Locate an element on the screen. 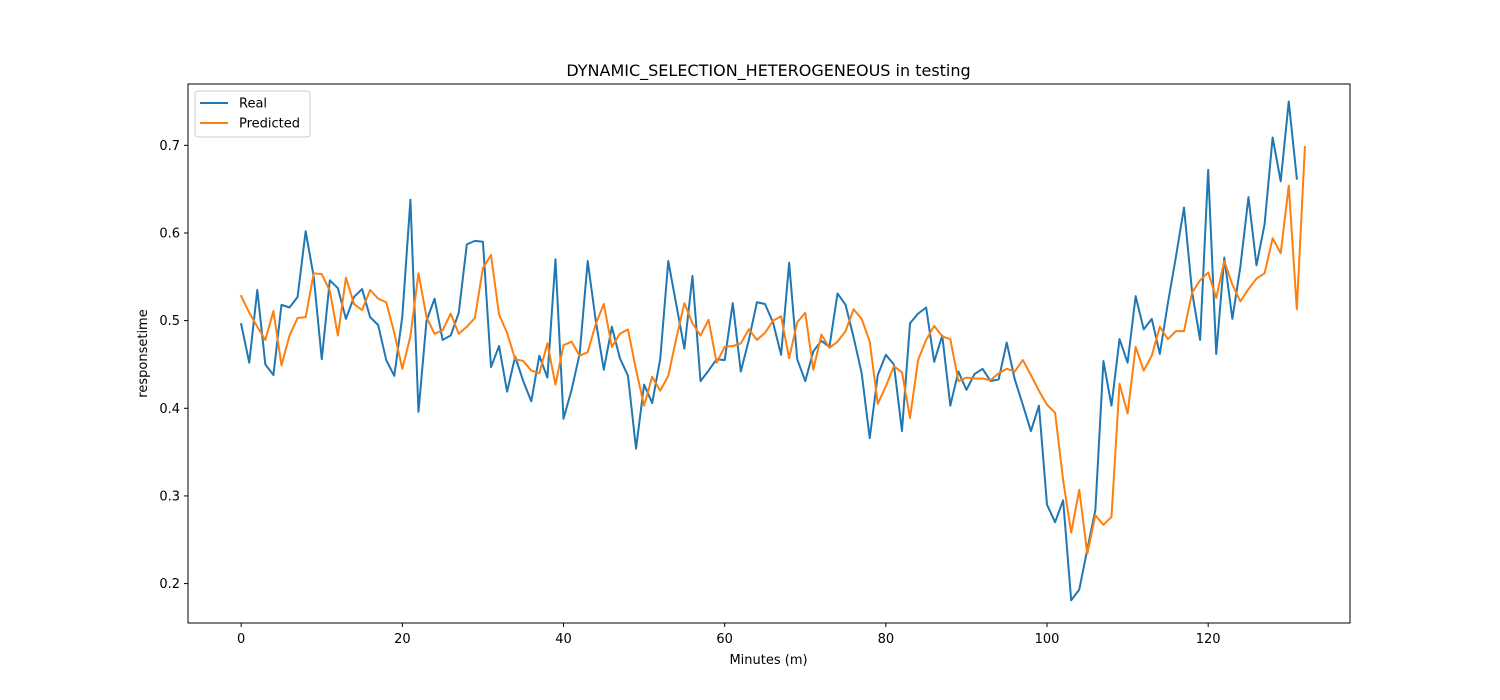 This screenshot has height=700, width=1500. x-axis: 0 20 40 60 80 100 120 is located at coordinates (729, 635).